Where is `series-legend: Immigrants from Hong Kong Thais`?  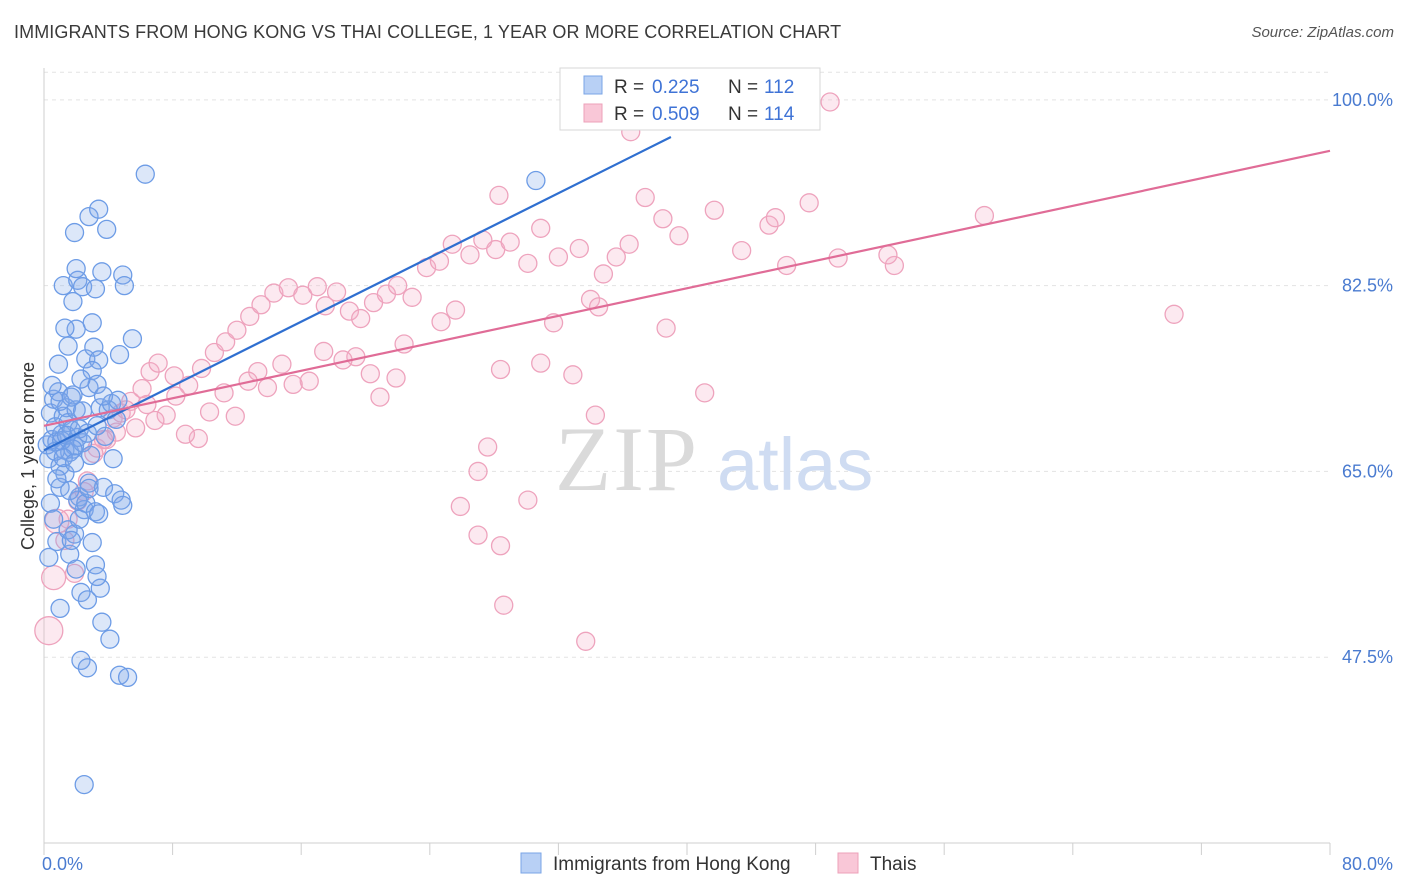 series-legend: Immigrants from Hong Kong Thais is located at coordinates (718, 863).